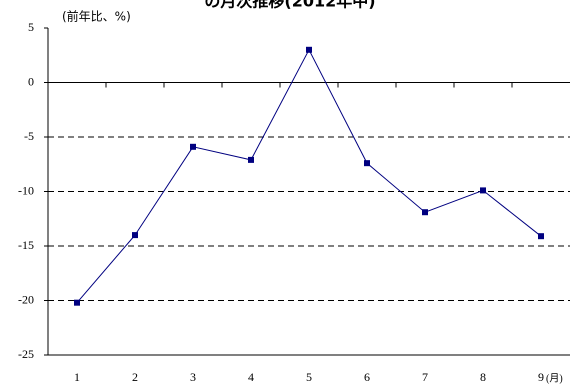  What do you see at coordinates (26, 190) in the screenshot?
I see `y-tick-label: -10` at bounding box center [26, 190].